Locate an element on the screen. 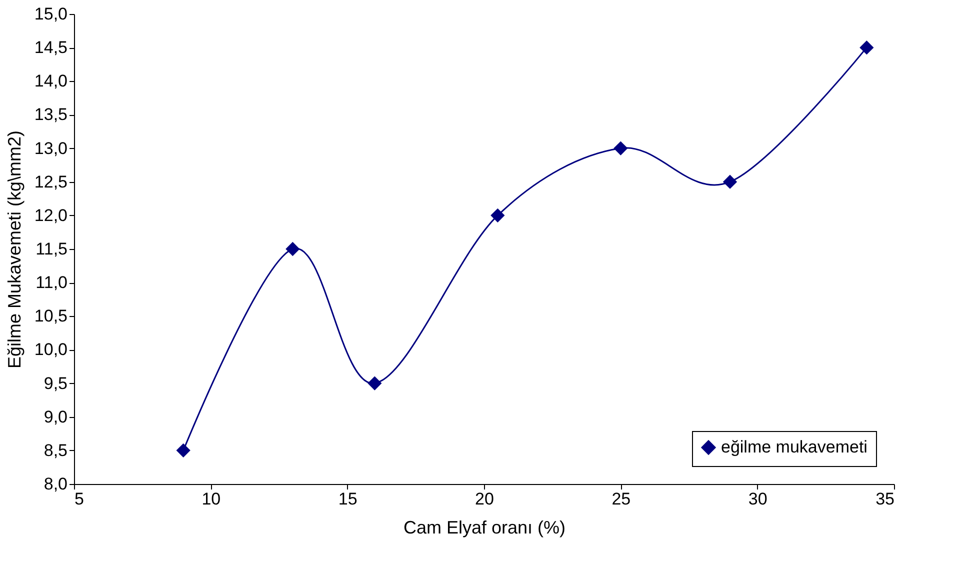  y-tick-label: 12,5 is located at coordinates (51, 182).